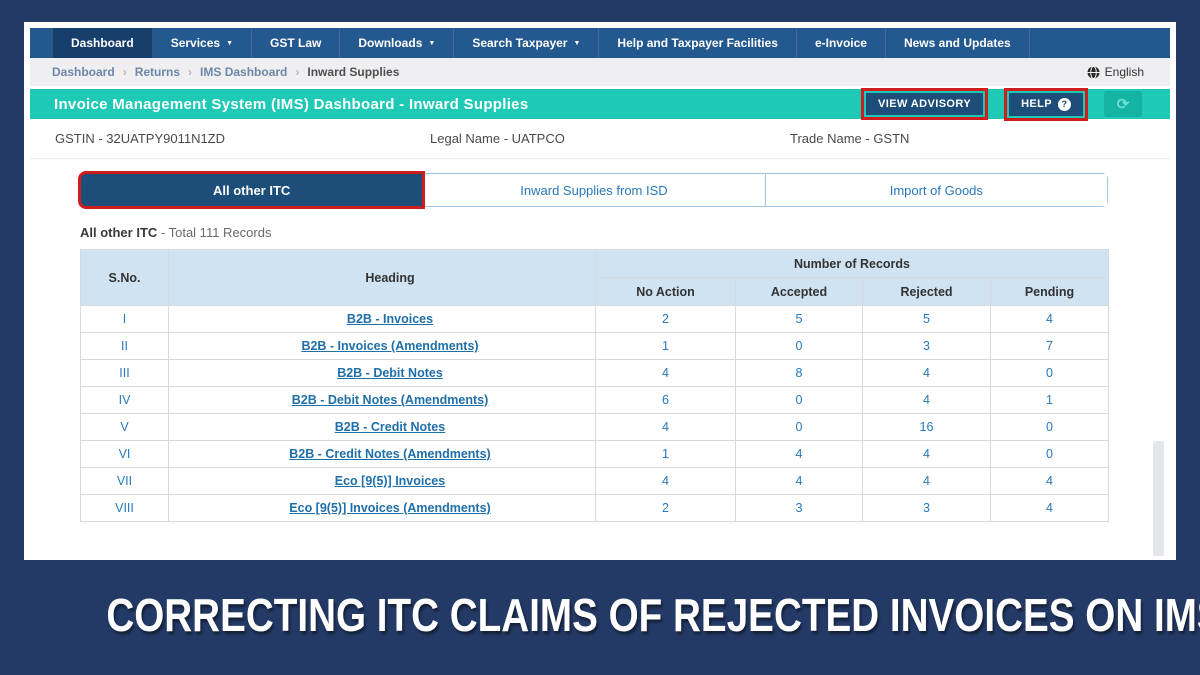 Image resolution: width=1200 pixels, height=675 pixels. I want to click on section-heading: All other ITC - Total 111 Records, so click(594, 232).